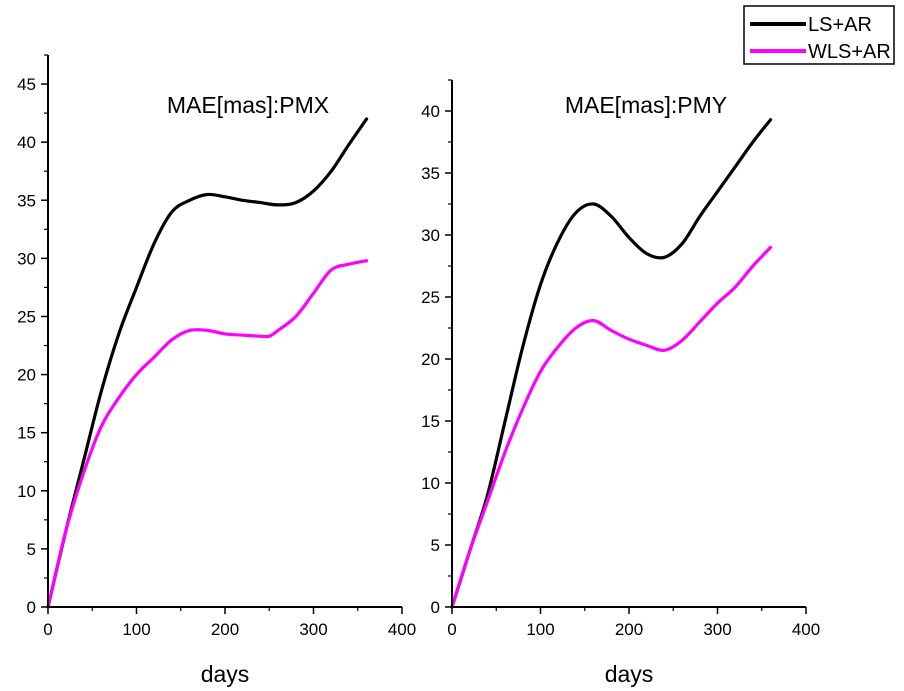  I want to click on chart-title: MAE[mas]:PMX, so click(248, 105).